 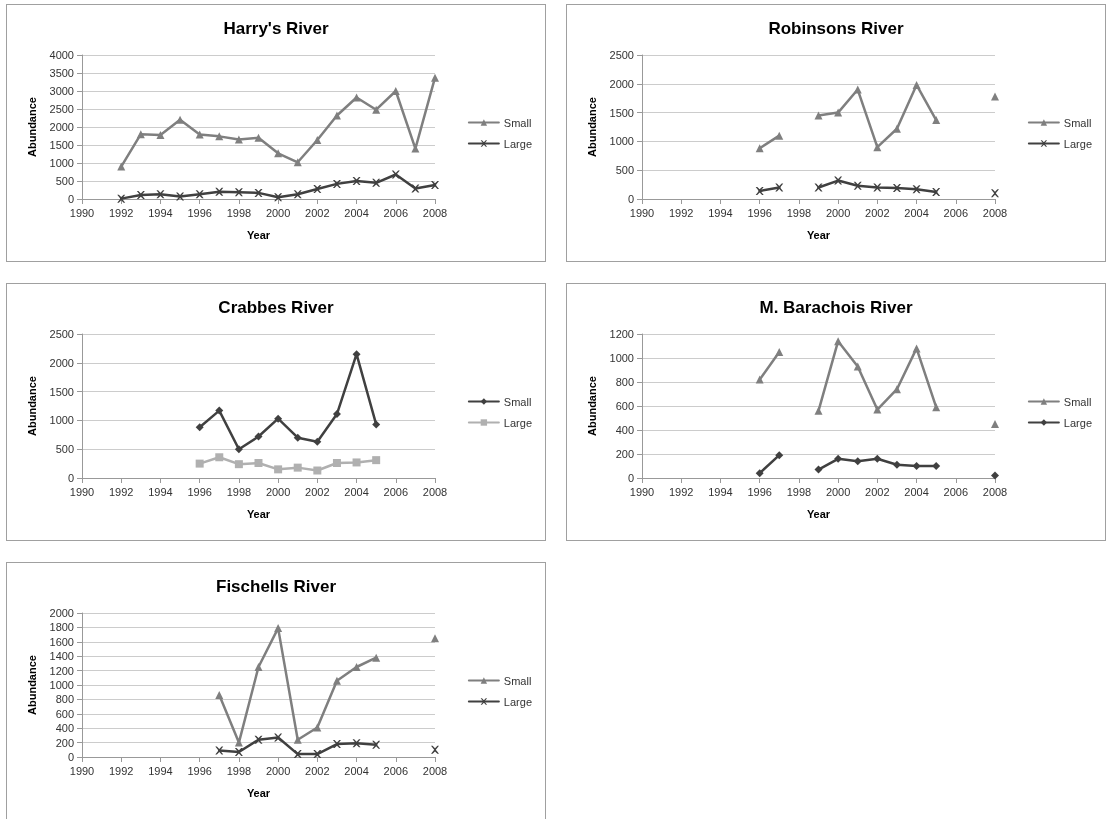 What do you see at coordinates (64, 742) in the screenshot?
I see `y-tick-label: 200` at bounding box center [64, 742].